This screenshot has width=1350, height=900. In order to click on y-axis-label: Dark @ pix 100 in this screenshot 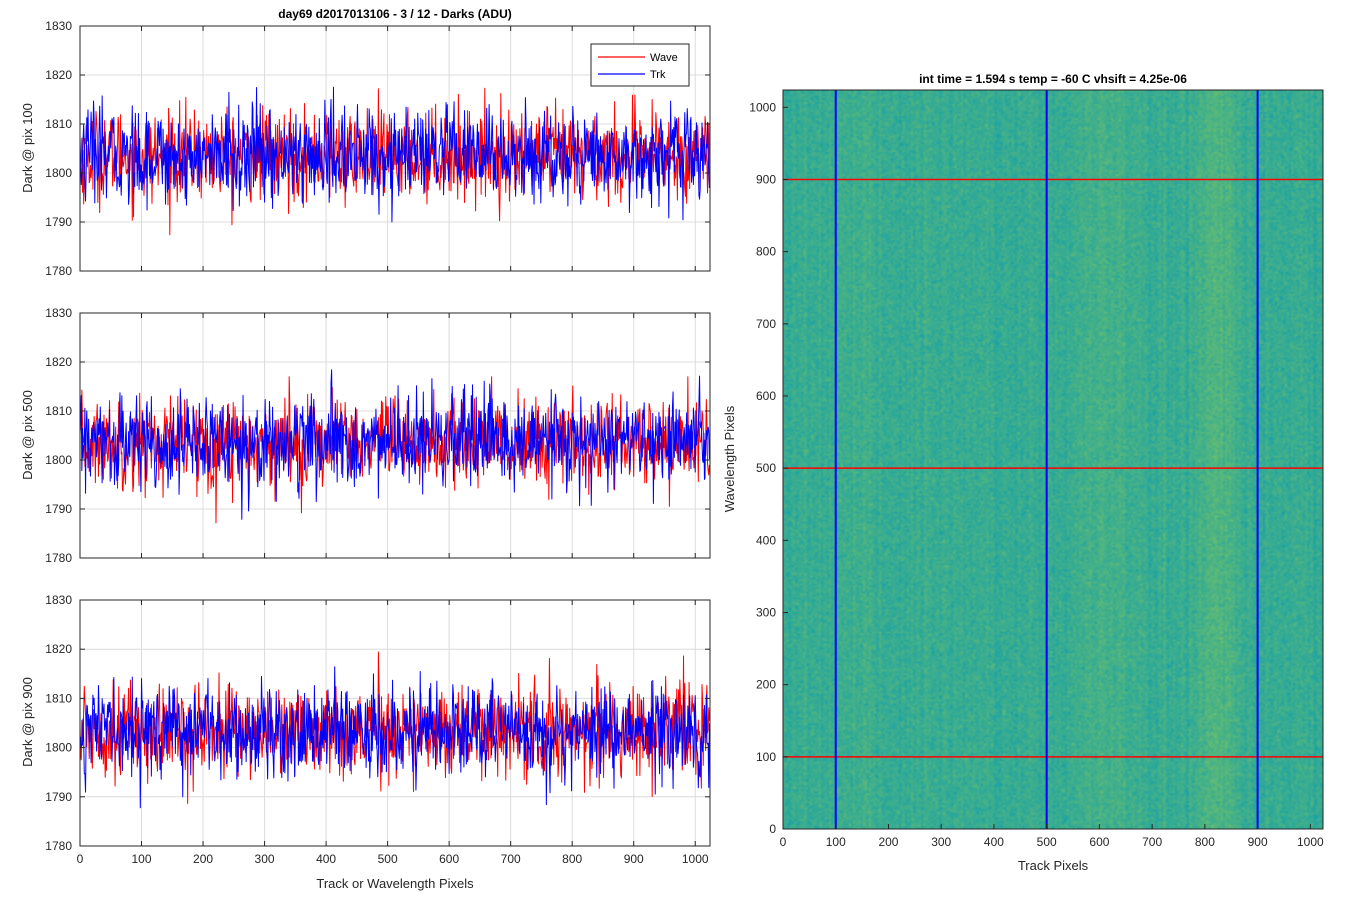, I will do `click(27, 148)`.